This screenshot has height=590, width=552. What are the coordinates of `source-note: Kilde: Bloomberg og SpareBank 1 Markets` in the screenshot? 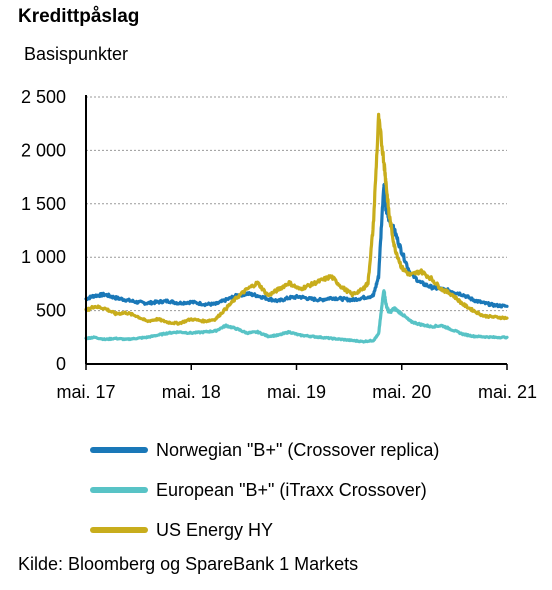 It's located at (188, 564).